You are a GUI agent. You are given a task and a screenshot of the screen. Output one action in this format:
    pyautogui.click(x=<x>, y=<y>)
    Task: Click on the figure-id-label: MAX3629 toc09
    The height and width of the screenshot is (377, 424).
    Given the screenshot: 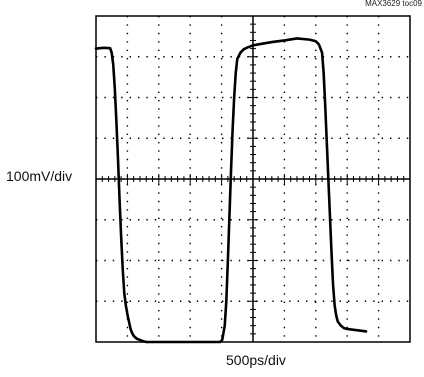 What is the action you would take?
    pyautogui.click(x=393, y=4)
    